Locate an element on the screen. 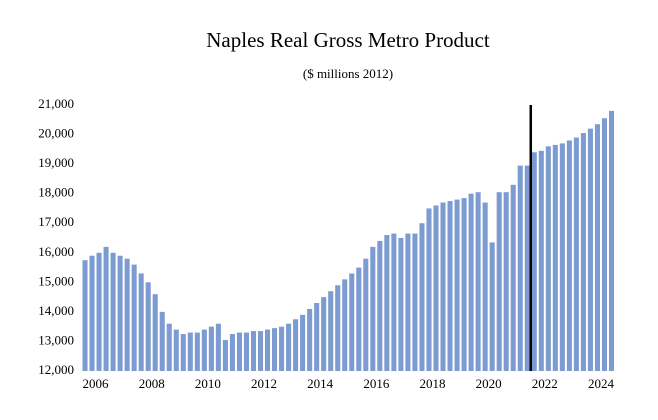 The width and height of the screenshot is (658, 420). x-tick-label: 2024 is located at coordinates (601, 383).